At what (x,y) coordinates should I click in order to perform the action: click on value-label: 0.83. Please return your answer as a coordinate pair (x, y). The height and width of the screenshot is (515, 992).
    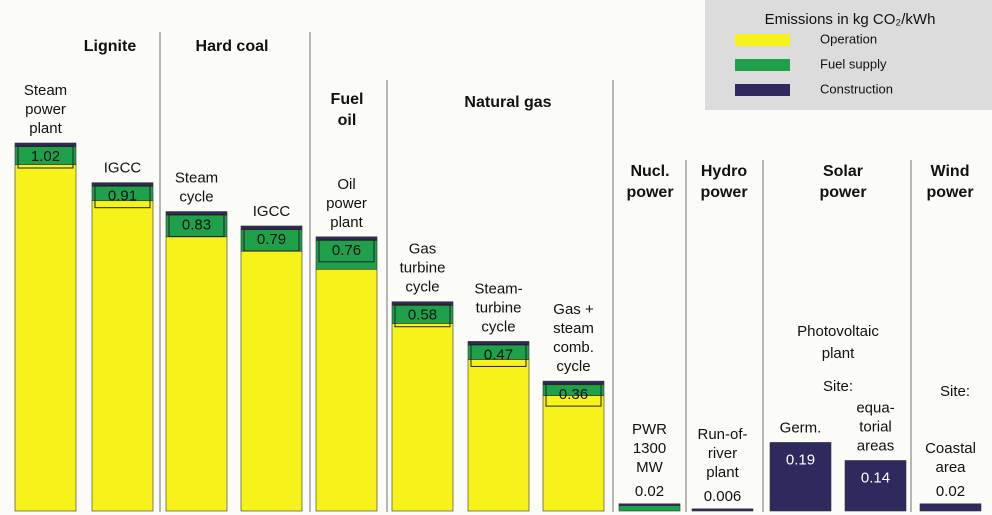
    Looking at the image, I should click on (196, 225).